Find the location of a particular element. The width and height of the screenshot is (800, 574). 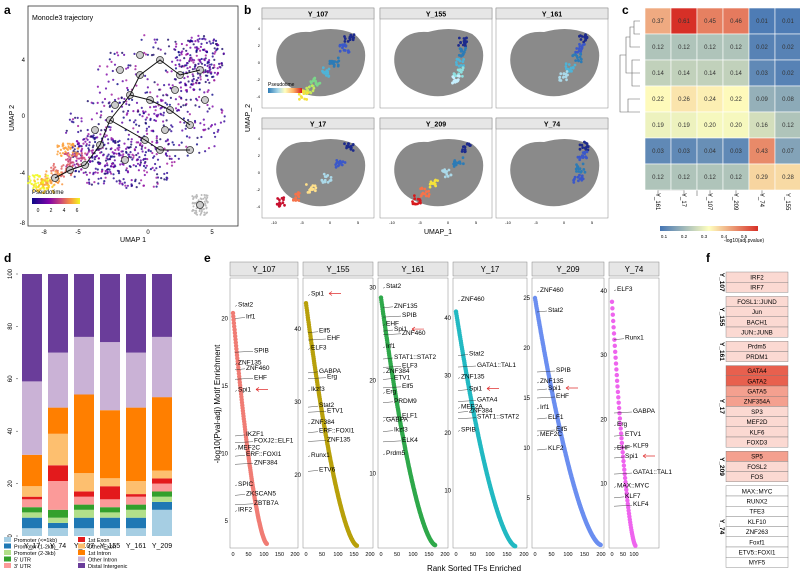

tf-name: MEF2D is located at coordinates (758, 422).